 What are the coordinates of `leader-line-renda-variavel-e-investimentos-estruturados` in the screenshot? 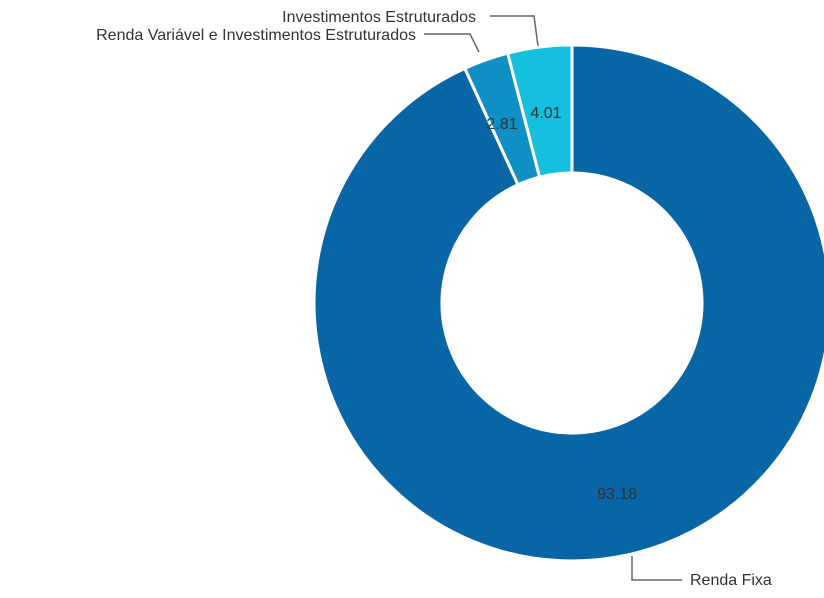 It's located at (452, 43).